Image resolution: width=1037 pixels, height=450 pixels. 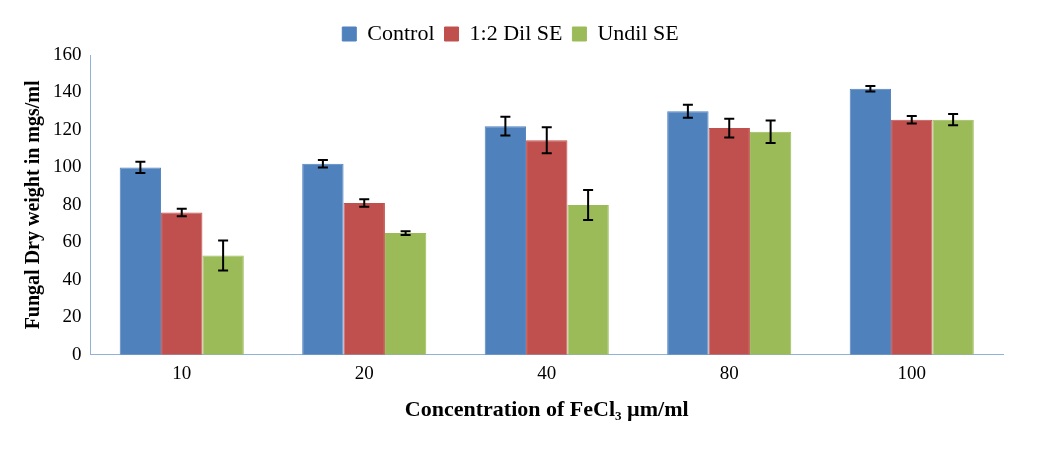 I want to click on y-tick-label: 20, so click(x=72, y=316).